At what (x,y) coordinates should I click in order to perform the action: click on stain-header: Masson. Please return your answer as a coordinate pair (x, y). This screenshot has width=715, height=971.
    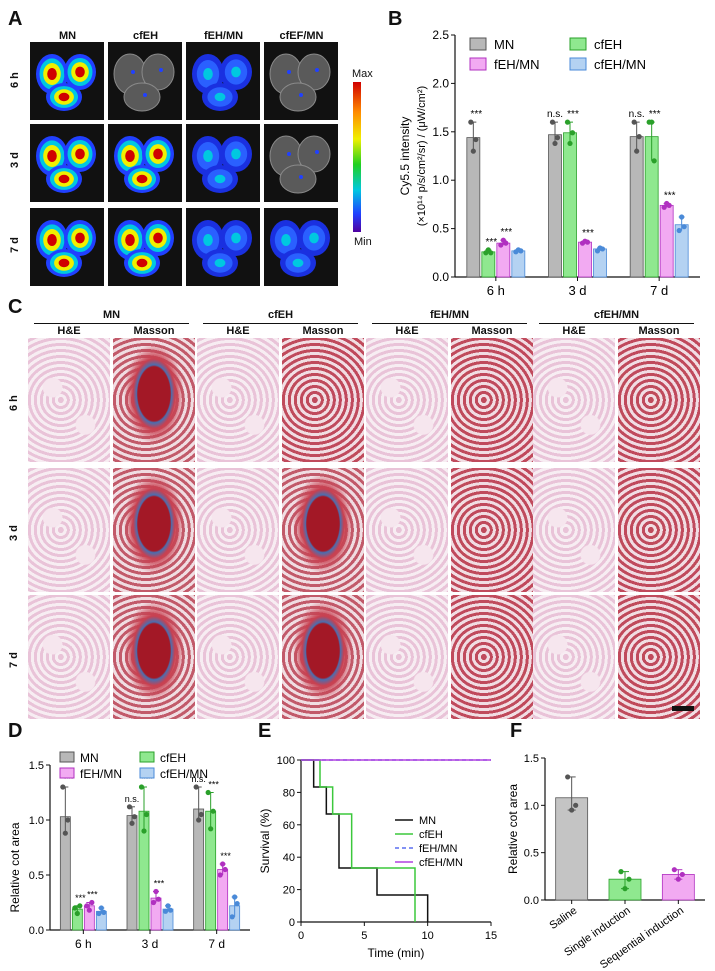
    Looking at the image, I should click on (323, 331).